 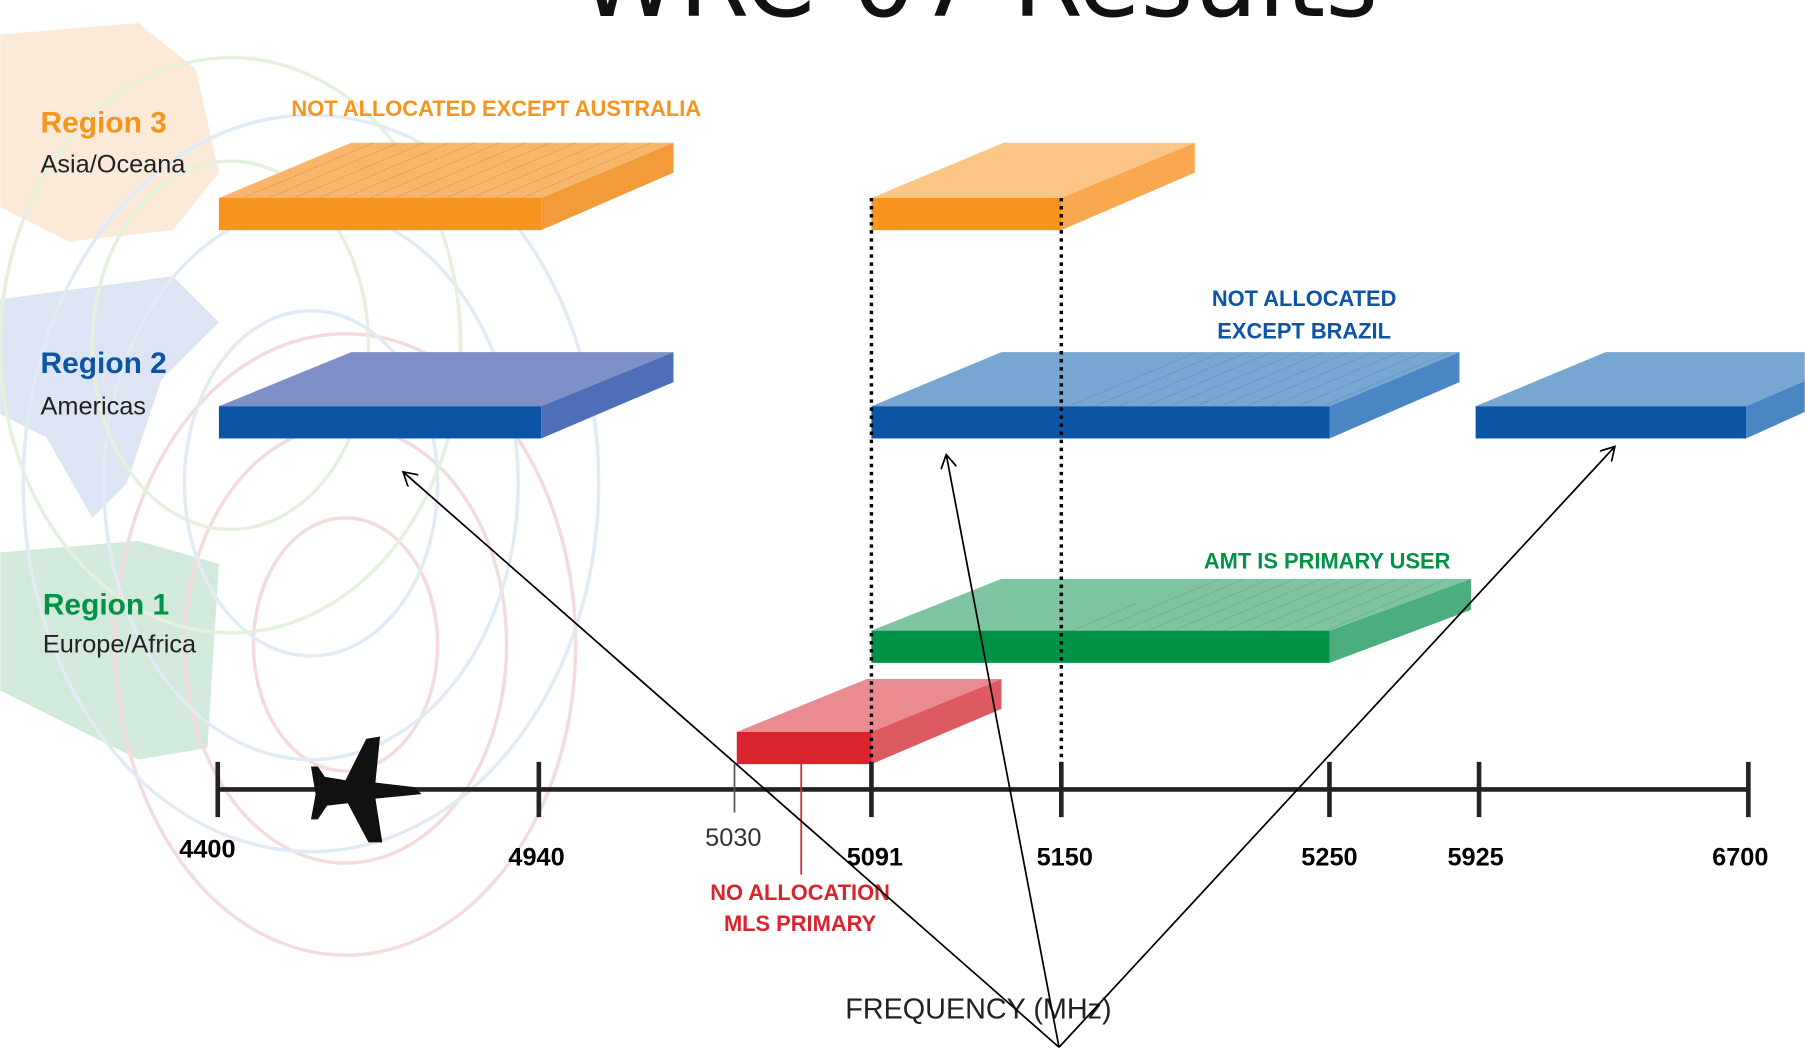 What do you see at coordinates (120, 645) in the screenshot?
I see `region-area: Europe/Africa` at bounding box center [120, 645].